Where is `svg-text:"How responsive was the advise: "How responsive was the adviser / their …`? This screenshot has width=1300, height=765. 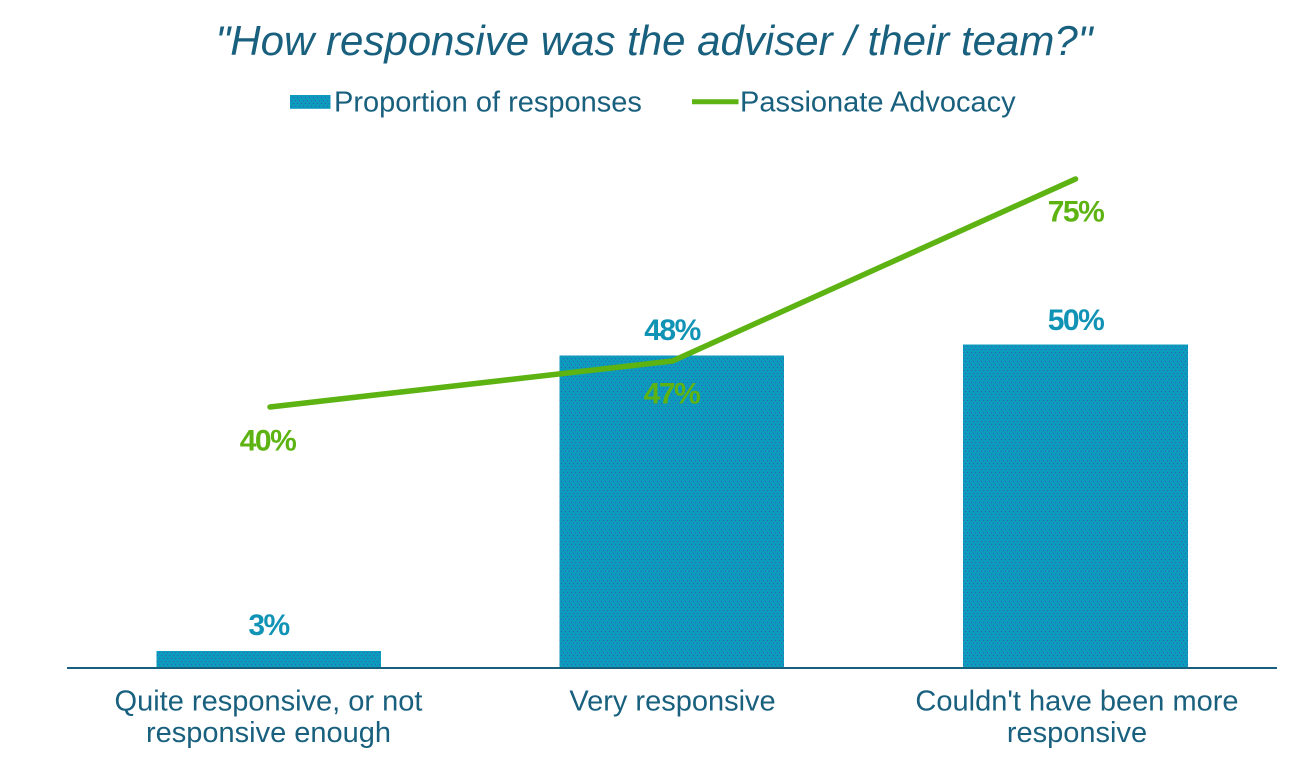 svg-text:"How responsive was the advise: "How responsive was the adviser / their … is located at coordinates (654, 40).